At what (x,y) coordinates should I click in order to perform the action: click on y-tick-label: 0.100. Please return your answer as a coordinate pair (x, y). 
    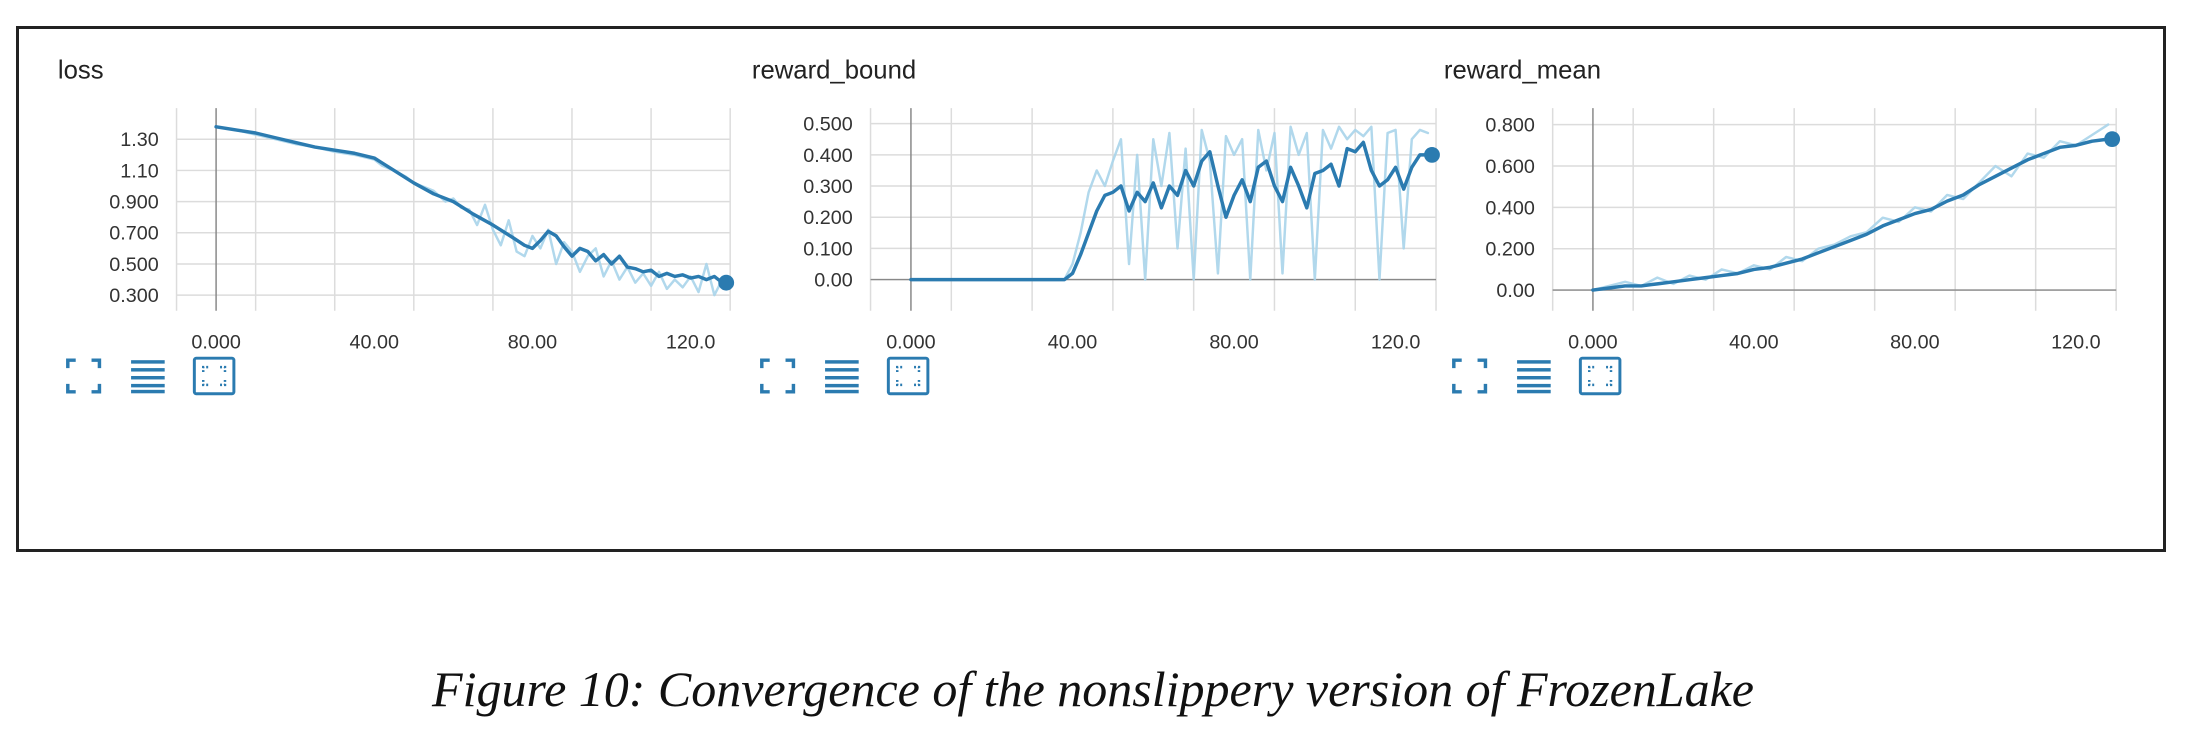
    Looking at the image, I should click on (827, 249).